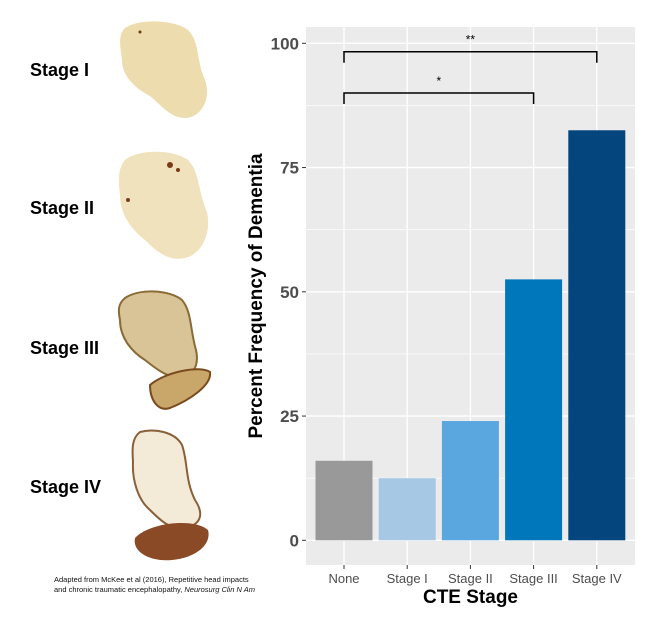 Image resolution: width=664 pixels, height=625 pixels. What do you see at coordinates (65, 348) in the screenshot?
I see `stage-label-3: Stage III` at bounding box center [65, 348].